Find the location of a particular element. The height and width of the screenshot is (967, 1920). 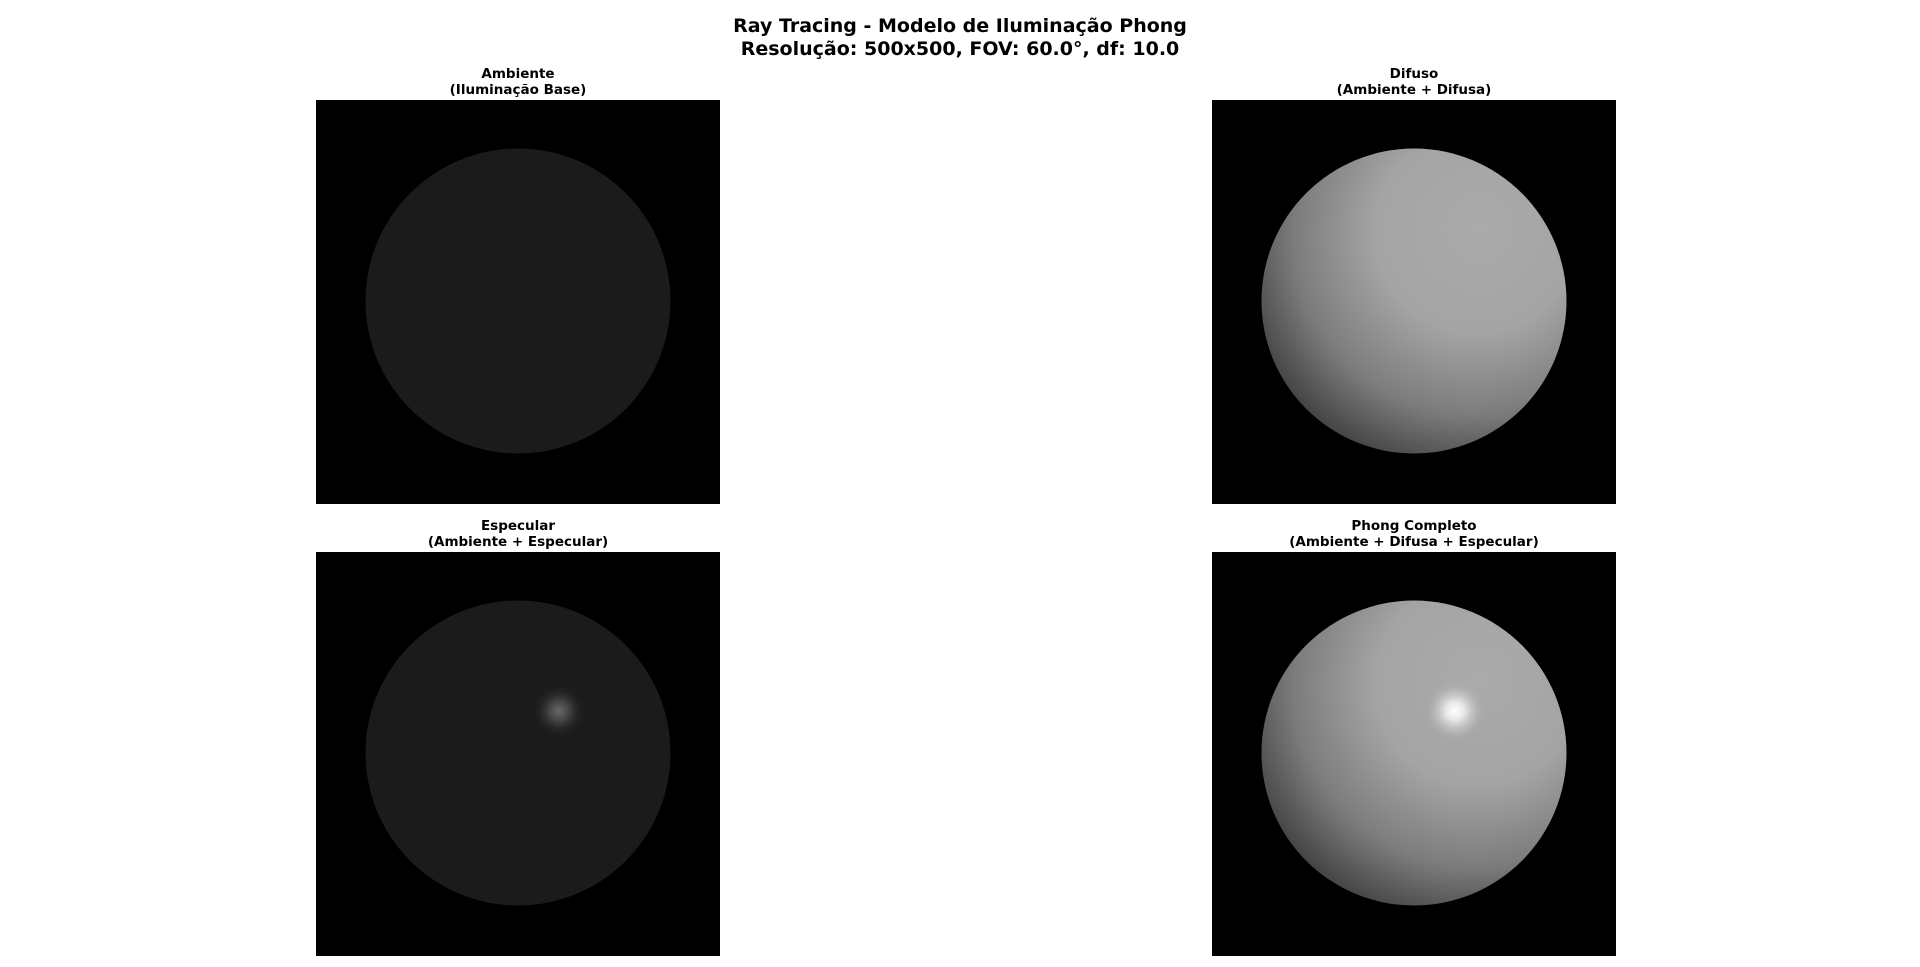

panel-ambient-title-line-1: Ambiente is located at coordinates (518, 74).